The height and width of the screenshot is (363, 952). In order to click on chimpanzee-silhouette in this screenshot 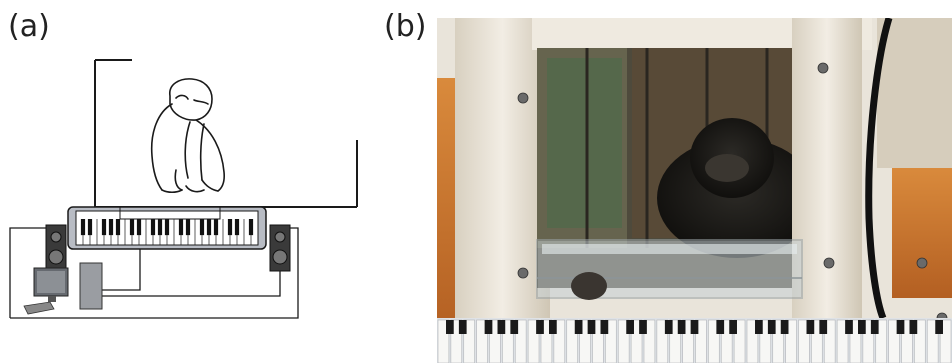, I will do `click(737, 188)`.